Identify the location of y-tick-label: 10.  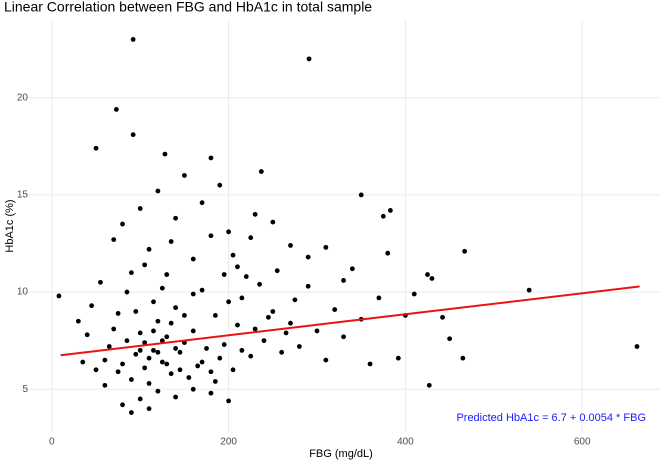
(23, 292).